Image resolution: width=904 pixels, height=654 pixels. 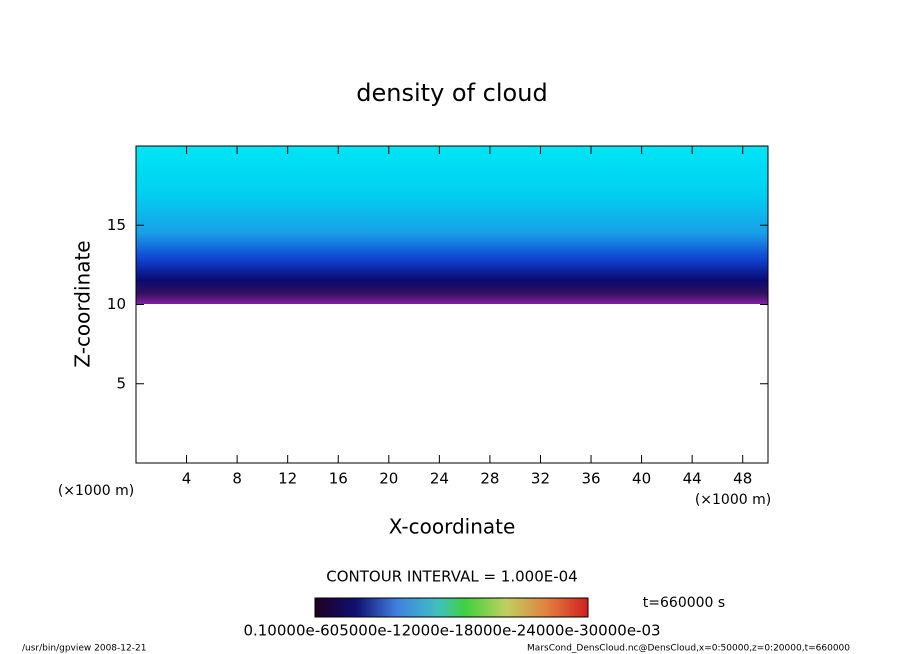 I want to click on y-tick-label: 5, so click(x=121, y=383).